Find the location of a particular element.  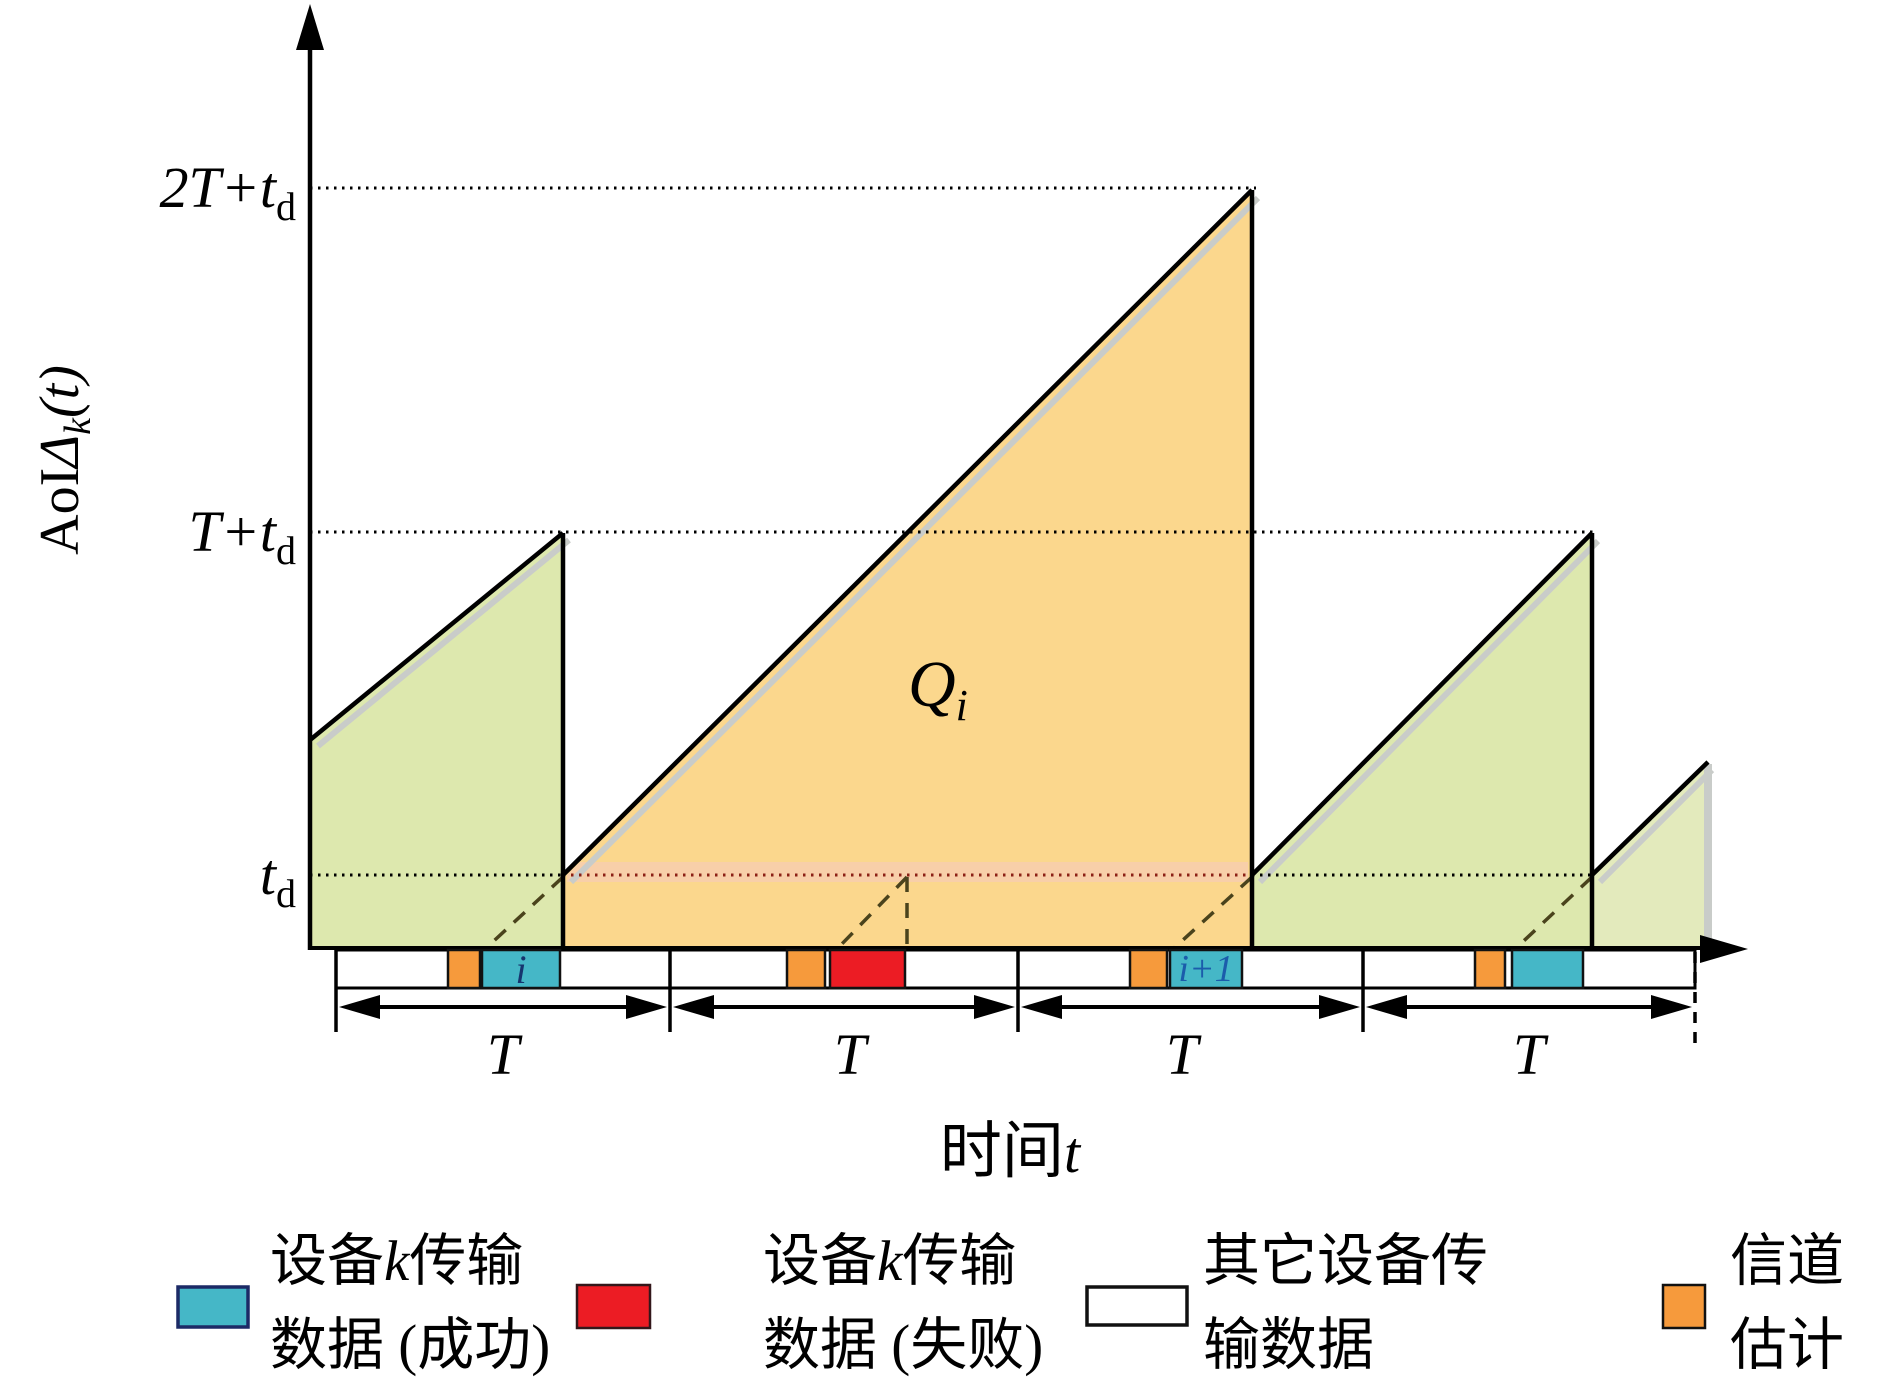

x-axis-label-var: t is located at coordinates (1073, 1152).